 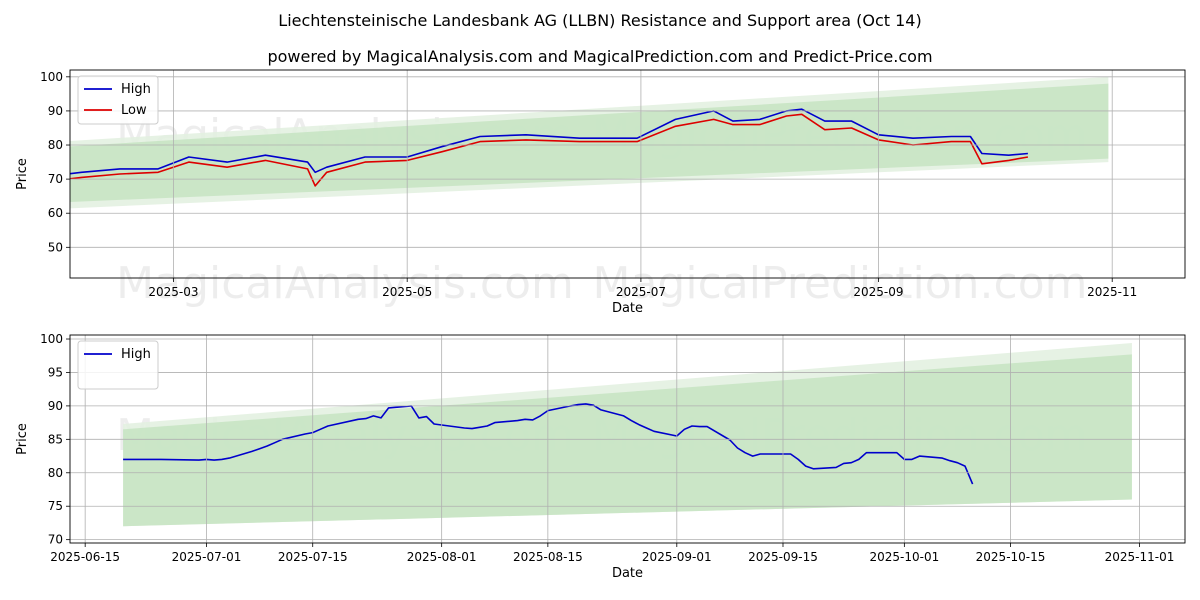 What do you see at coordinates (677, 557) in the screenshot?
I see `x-tick-label: 2025-09-01` at bounding box center [677, 557].